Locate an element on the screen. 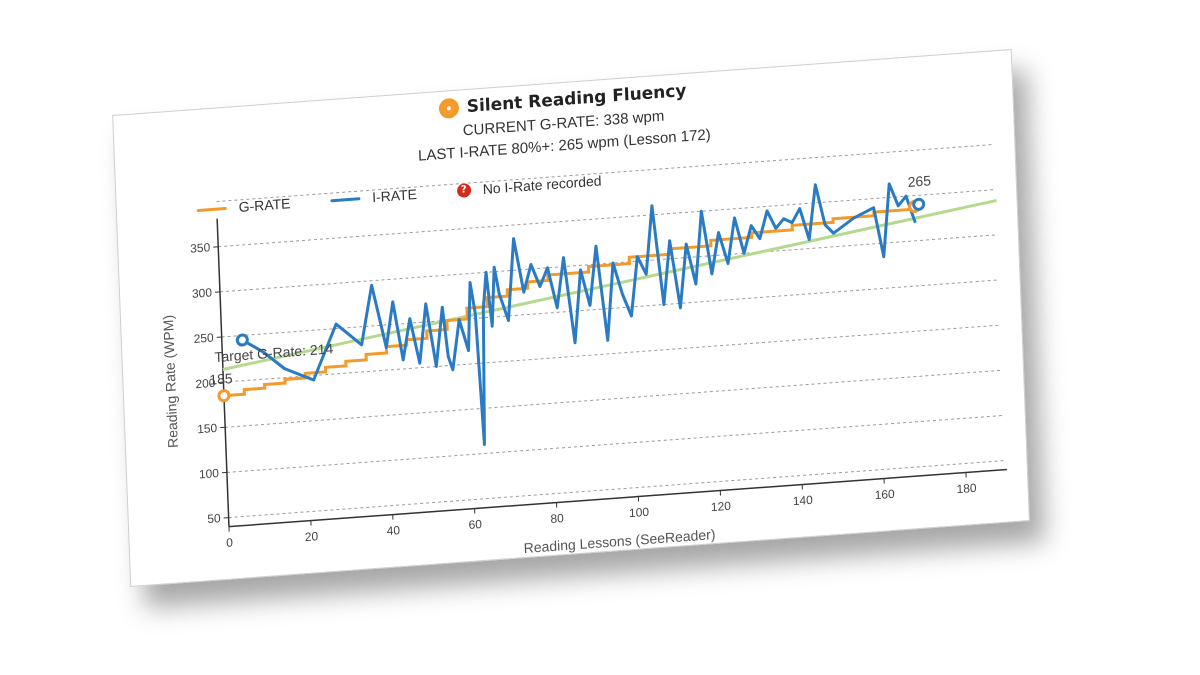  start-grate-label: 185 is located at coordinates (221, 379).